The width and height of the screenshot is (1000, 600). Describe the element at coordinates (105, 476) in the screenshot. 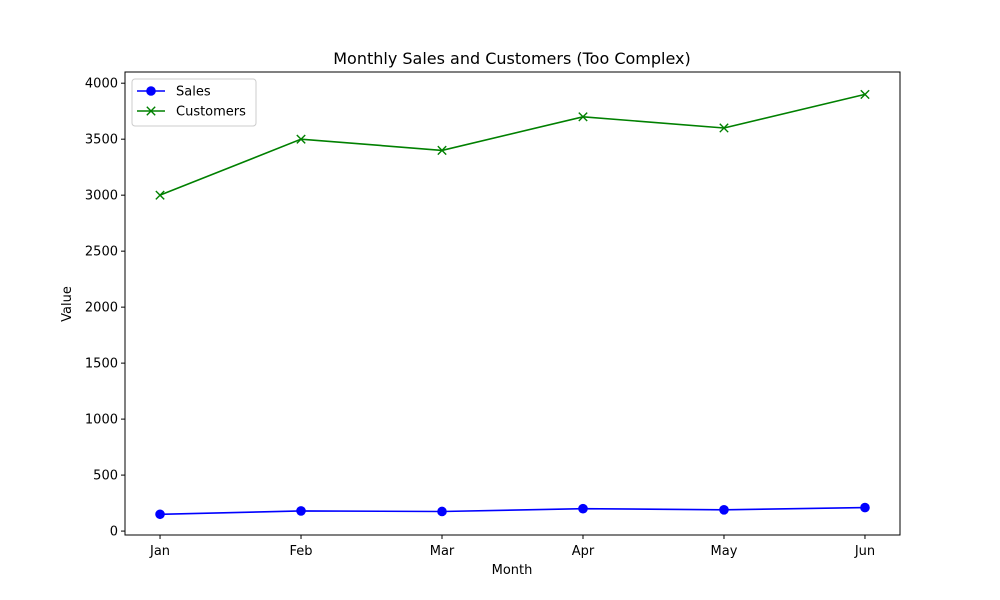

I see `y-tick-label-1: 500` at that location.